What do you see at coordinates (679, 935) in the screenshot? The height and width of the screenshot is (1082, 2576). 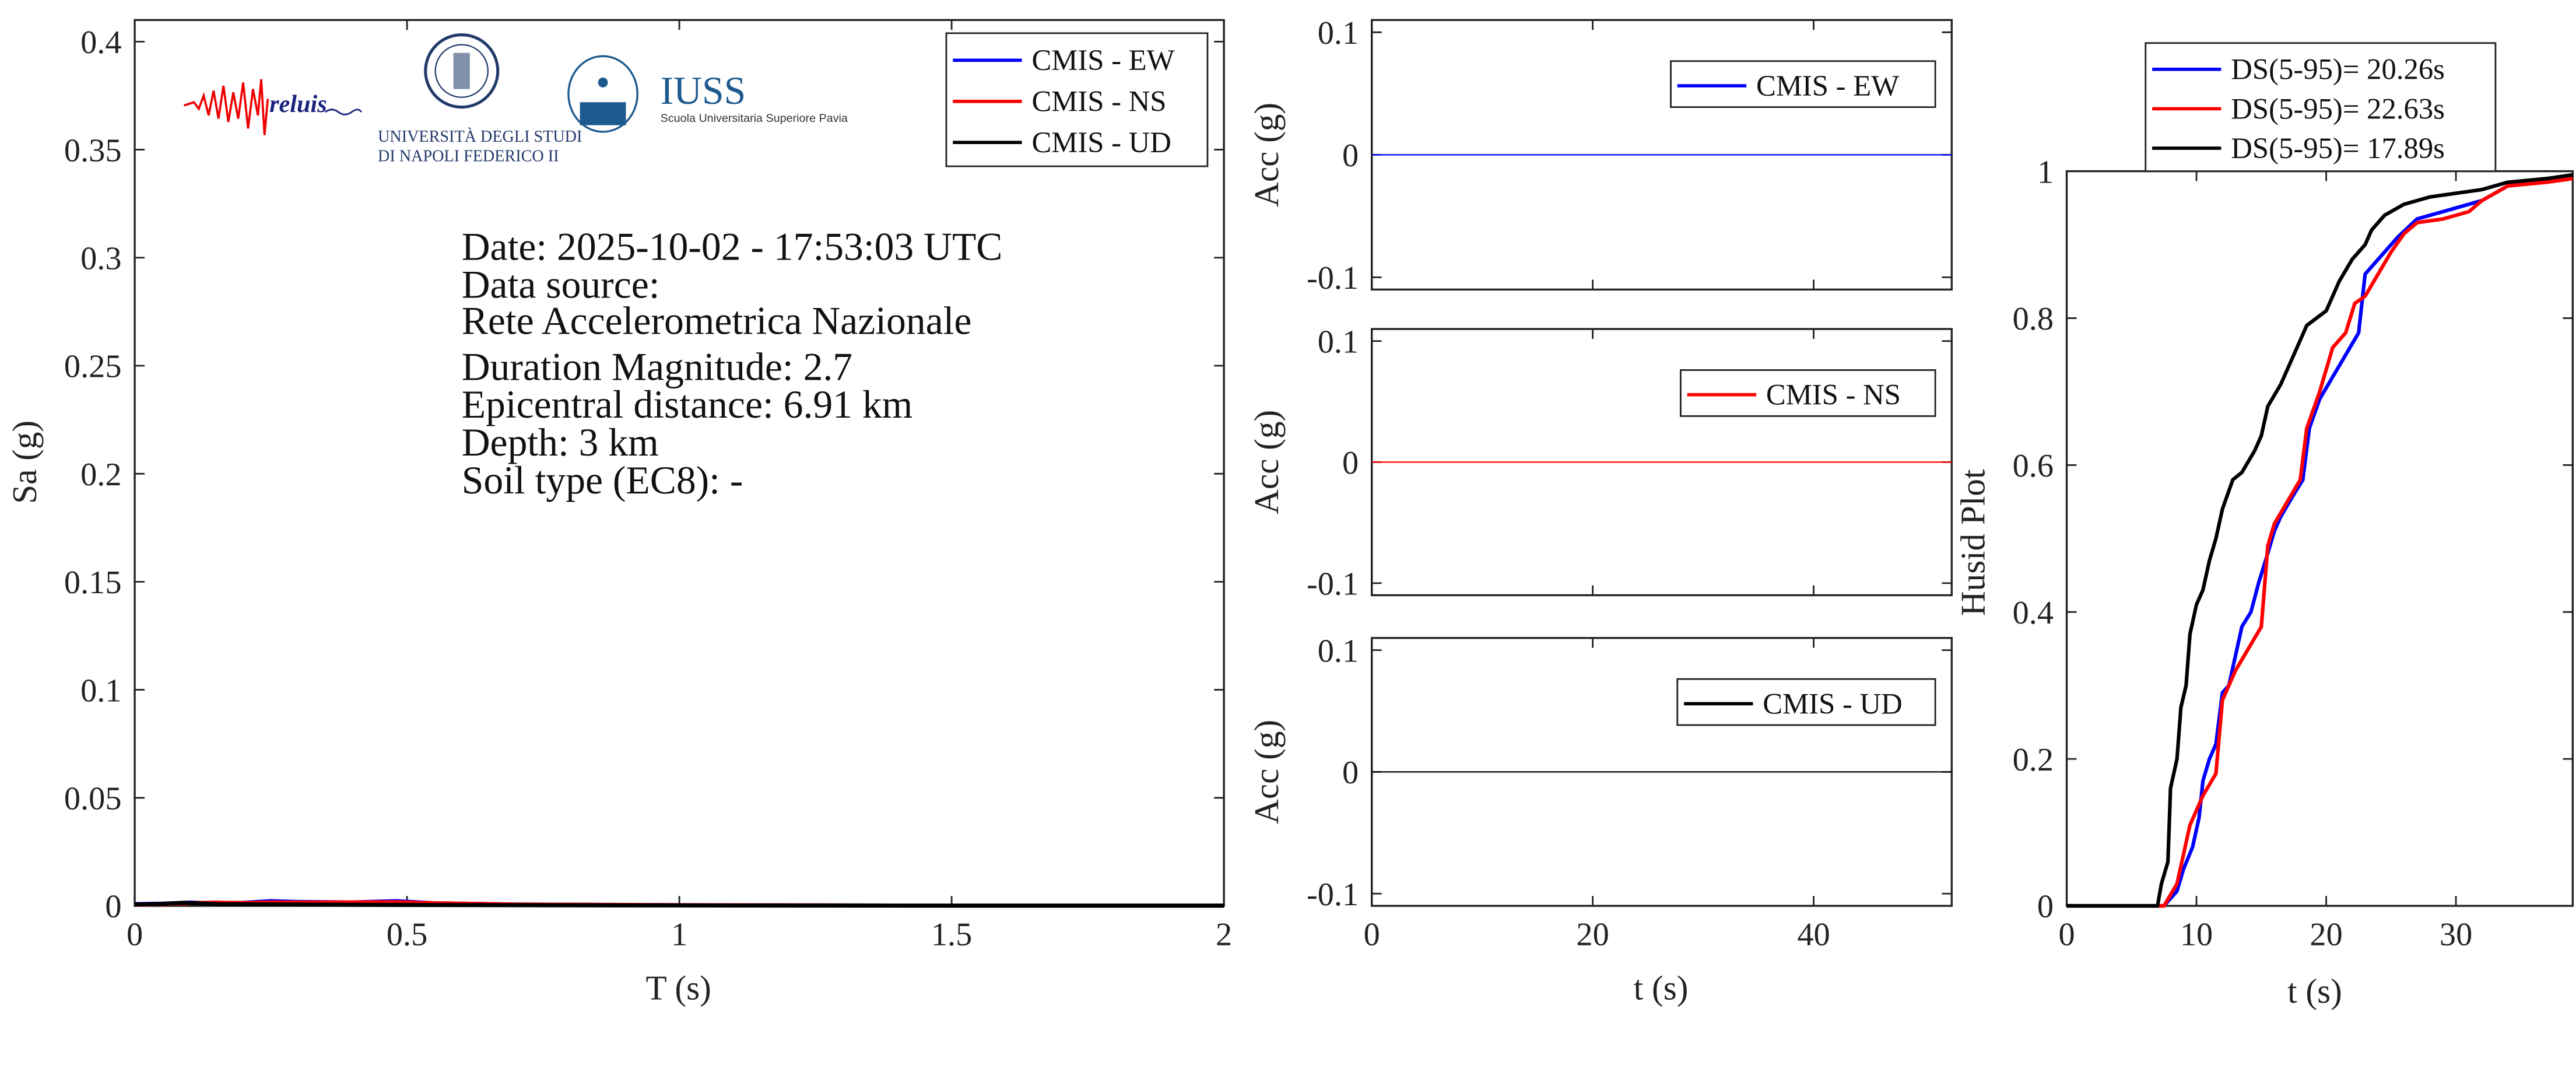 I see `x-tick-label: 1` at bounding box center [679, 935].